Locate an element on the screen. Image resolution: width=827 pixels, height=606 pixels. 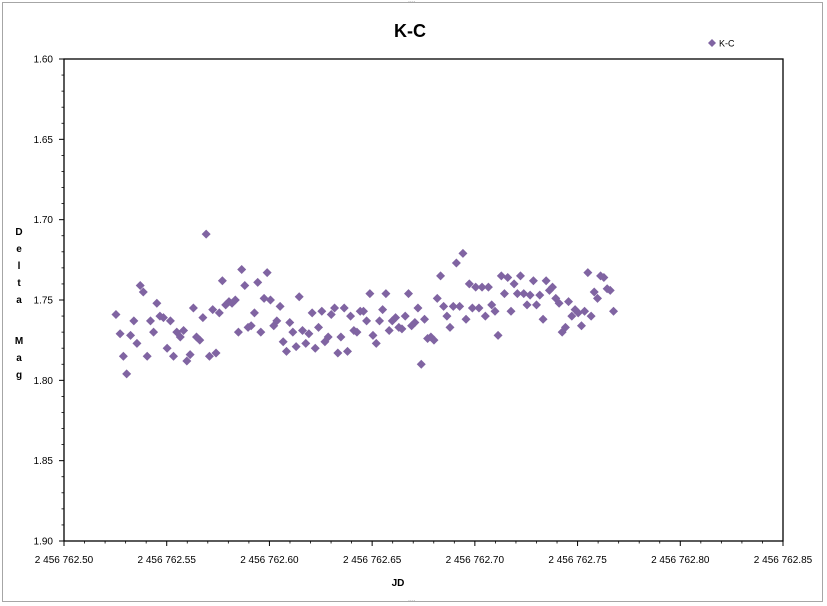
x-tick-label: 2 456 762.50 is located at coordinates (64, 560).